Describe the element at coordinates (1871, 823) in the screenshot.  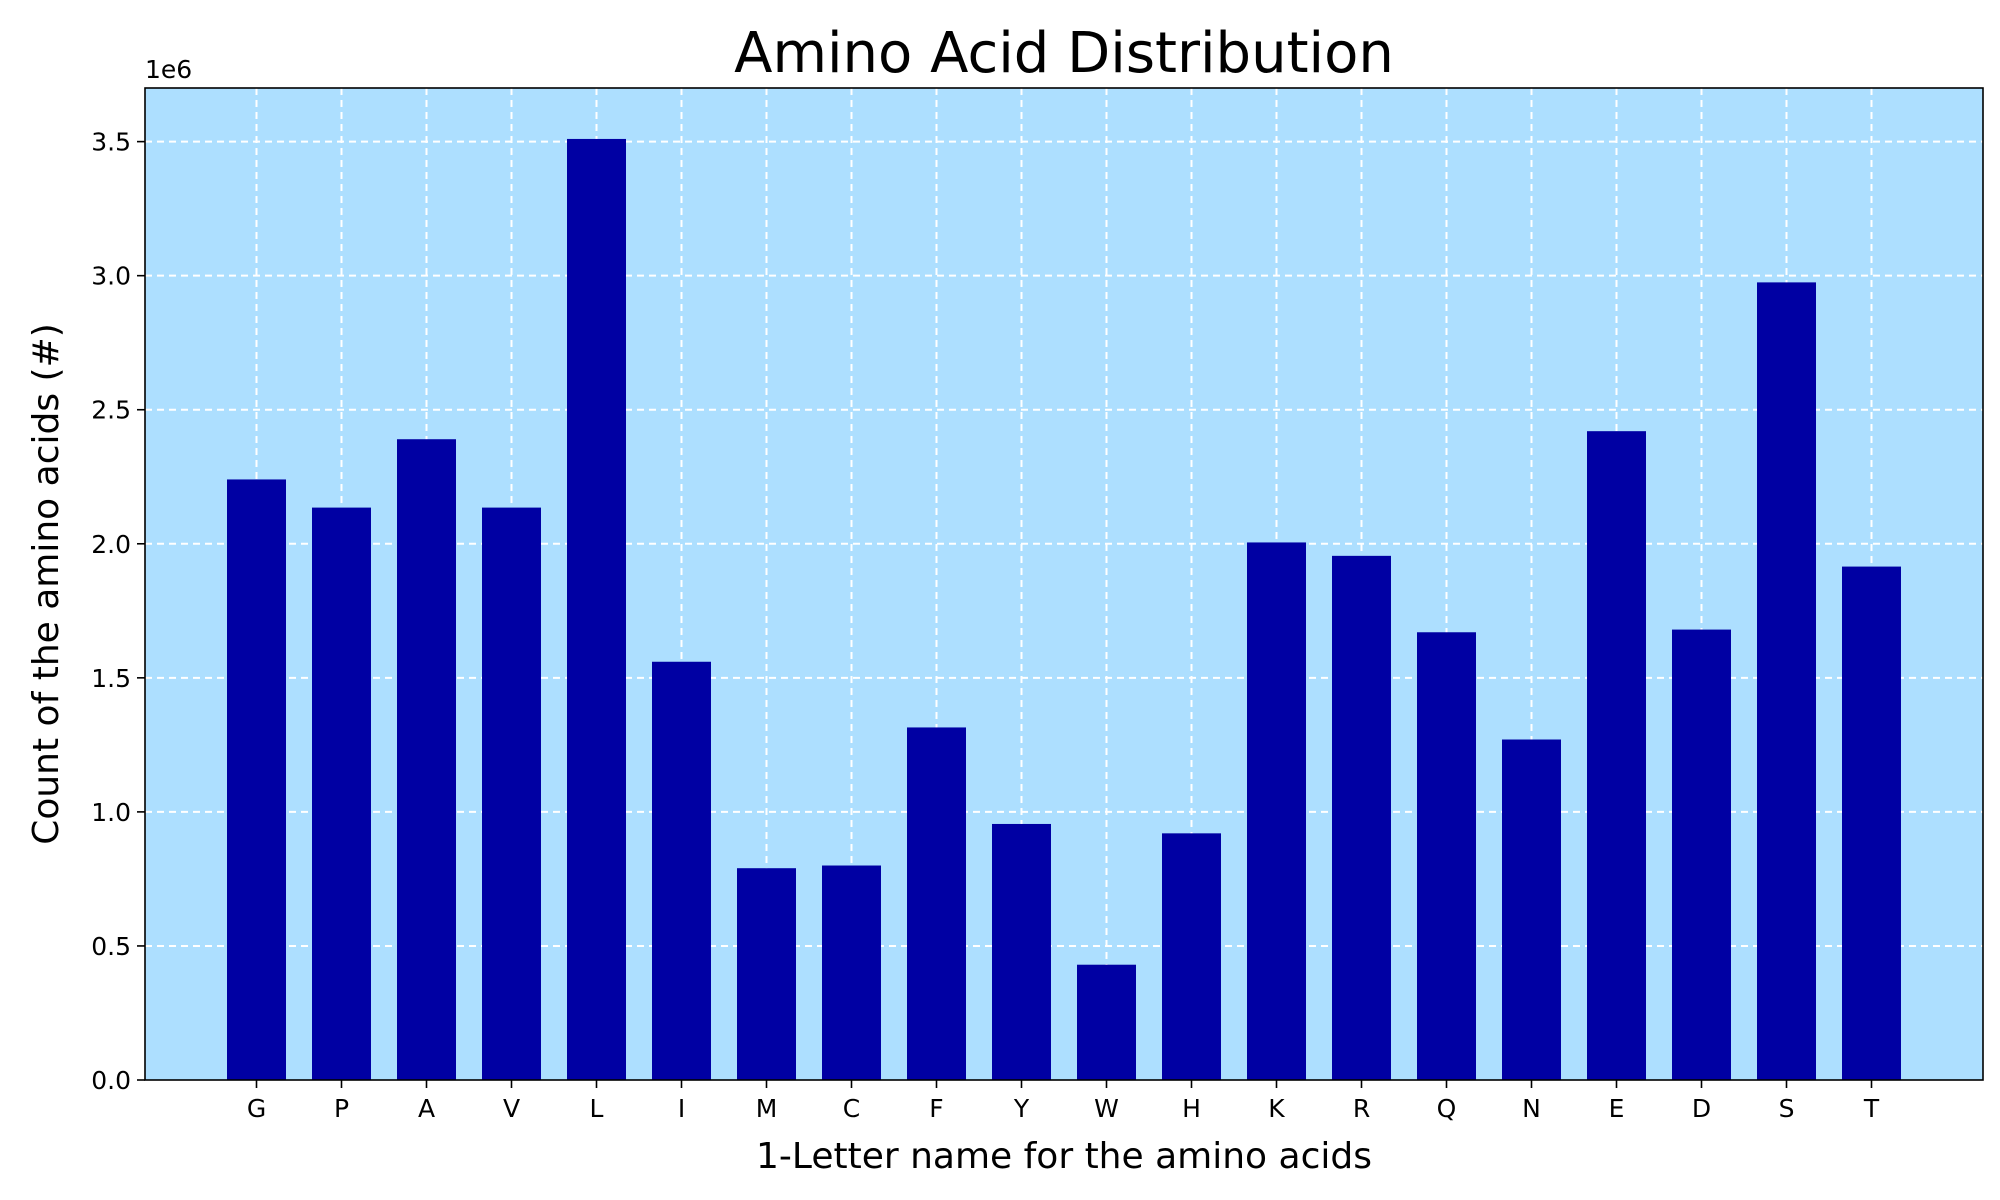
I see `bar-T` at that location.